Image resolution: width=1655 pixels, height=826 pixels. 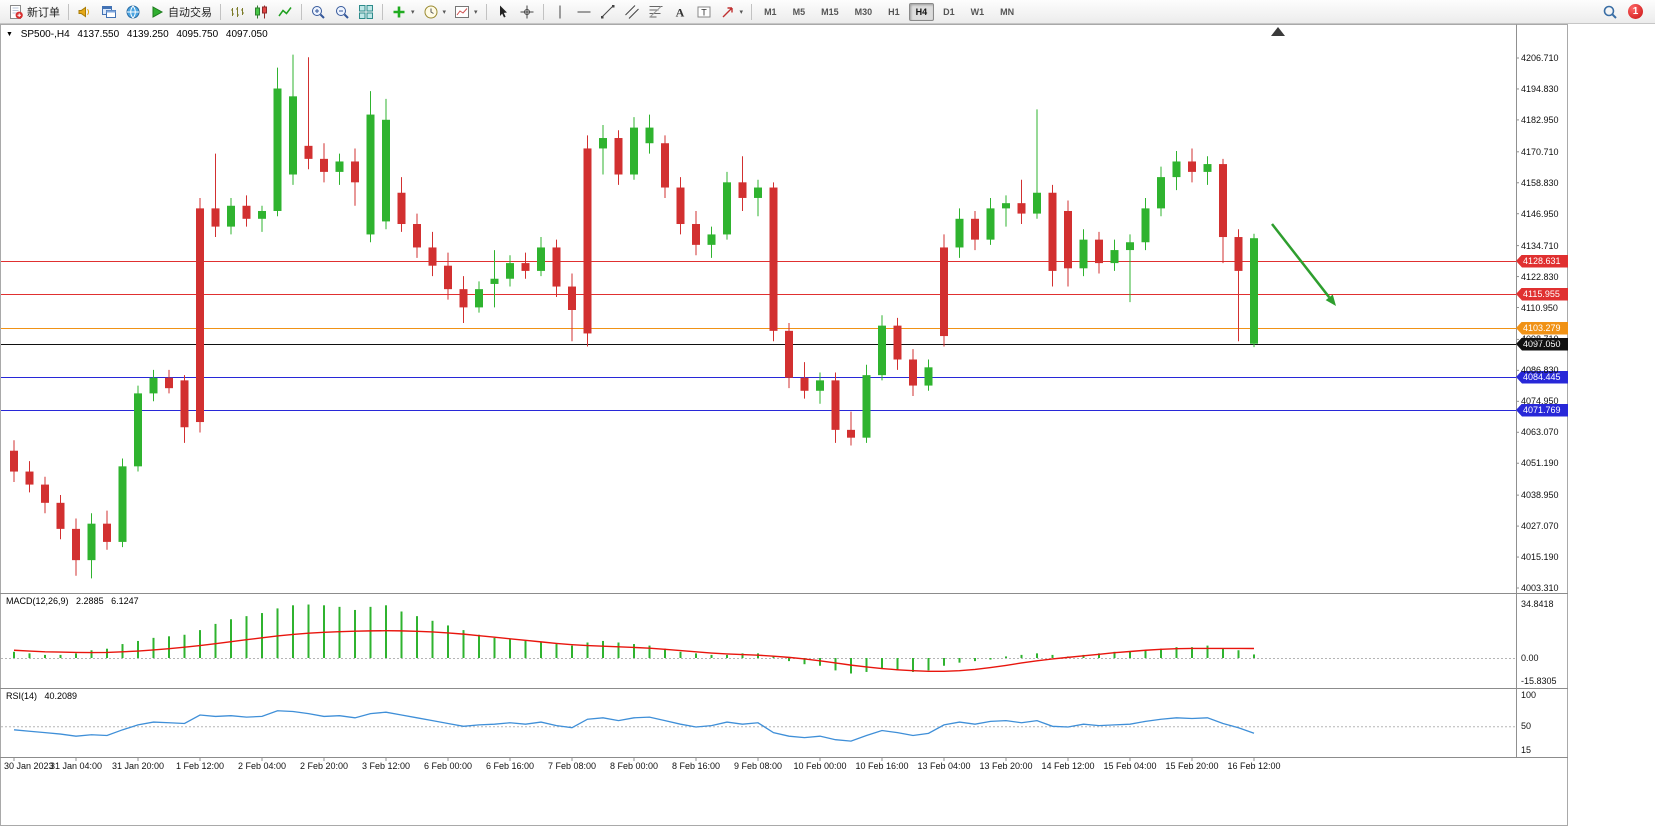 What do you see at coordinates (444, 12) in the screenshot?
I see `dropdown-caret-icon: ▾` at bounding box center [444, 12].